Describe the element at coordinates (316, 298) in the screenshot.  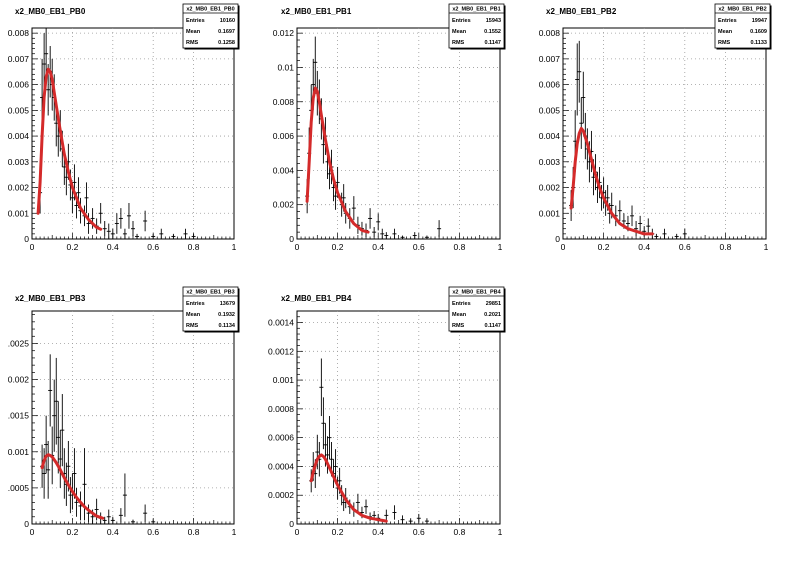
I see `histogram-title: x2_MB0_EB1_PB4` at that location.